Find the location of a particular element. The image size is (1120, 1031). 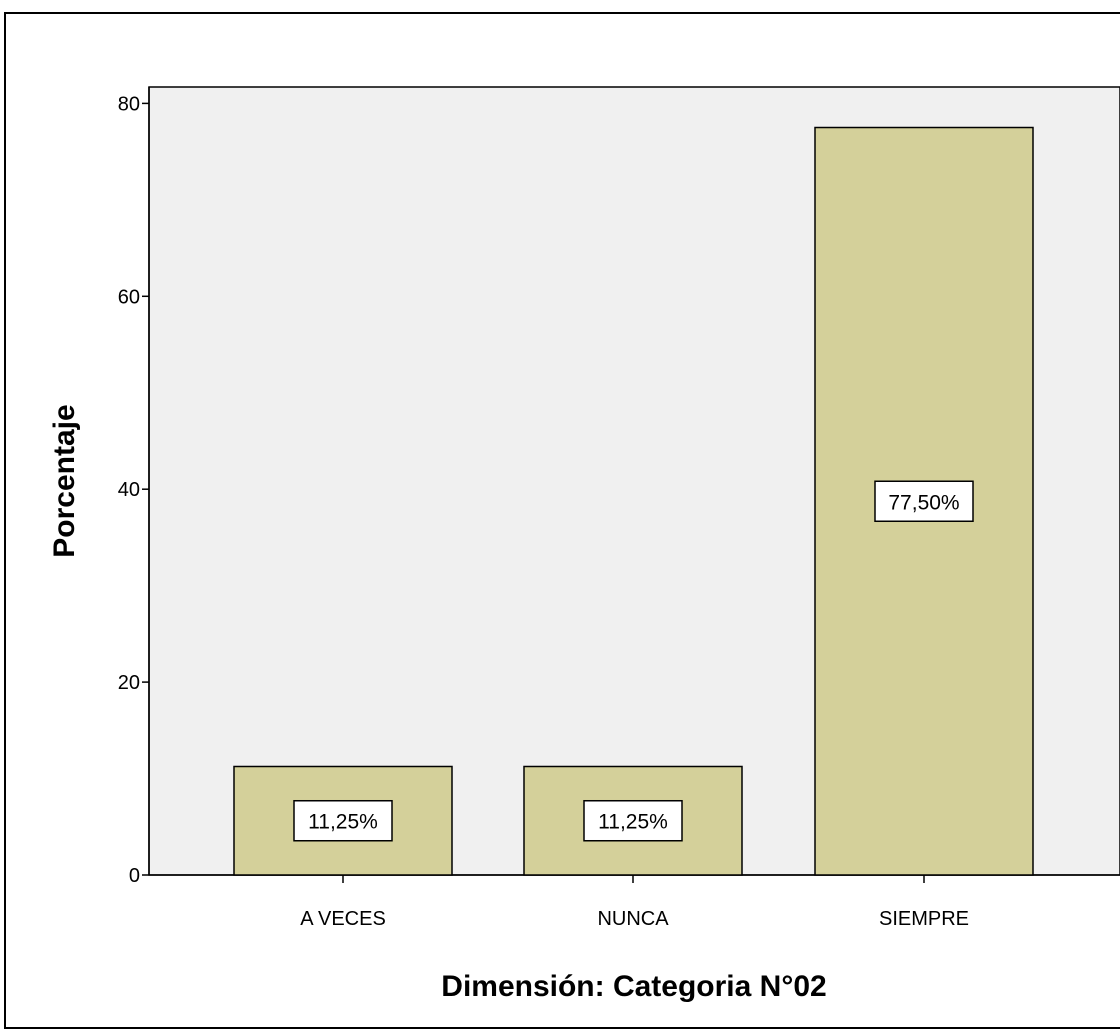

x-tick-label: NUNCA is located at coordinates (633, 919).